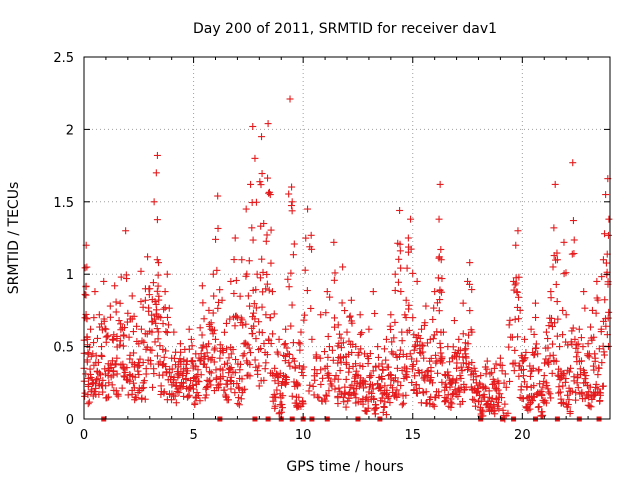 Image resolution: width=640 pixels, height=480 pixels. I want to click on x-tick-label: 15, so click(412, 435).